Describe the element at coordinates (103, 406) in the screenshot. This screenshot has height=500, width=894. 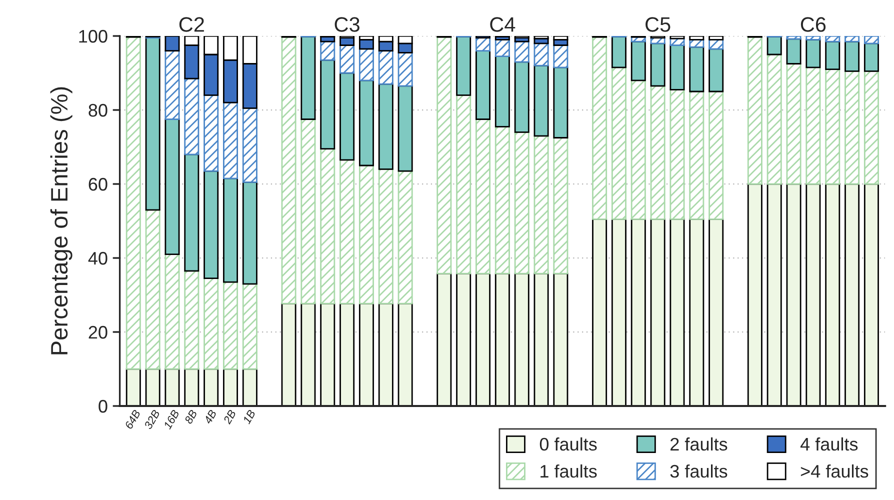
I see `y-tick-label: 0` at that location.